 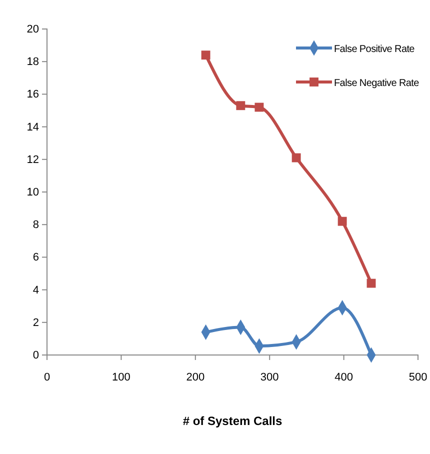 What do you see at coordinates (47, 378) in the screenshot?
I see `x-tick-label: 0` at bounding box center [47, 378].